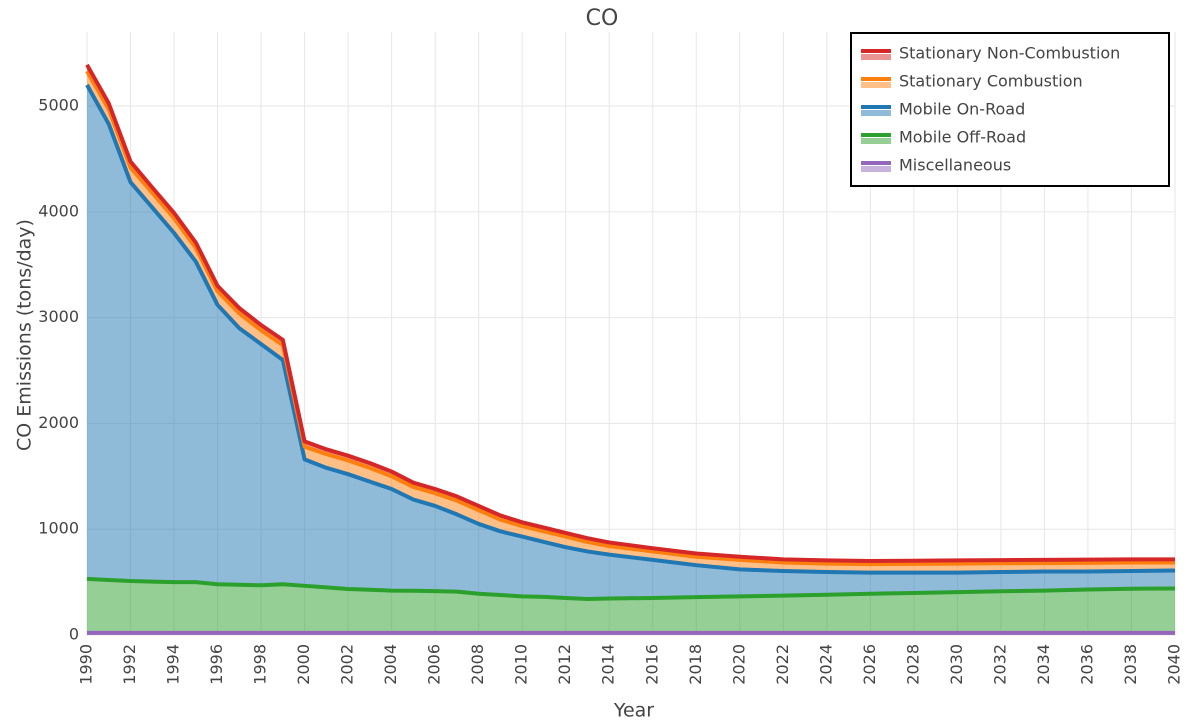 This screenshot has height=724, width=1188. I want to click on x-tick-label: 2020, so click(738, 664).